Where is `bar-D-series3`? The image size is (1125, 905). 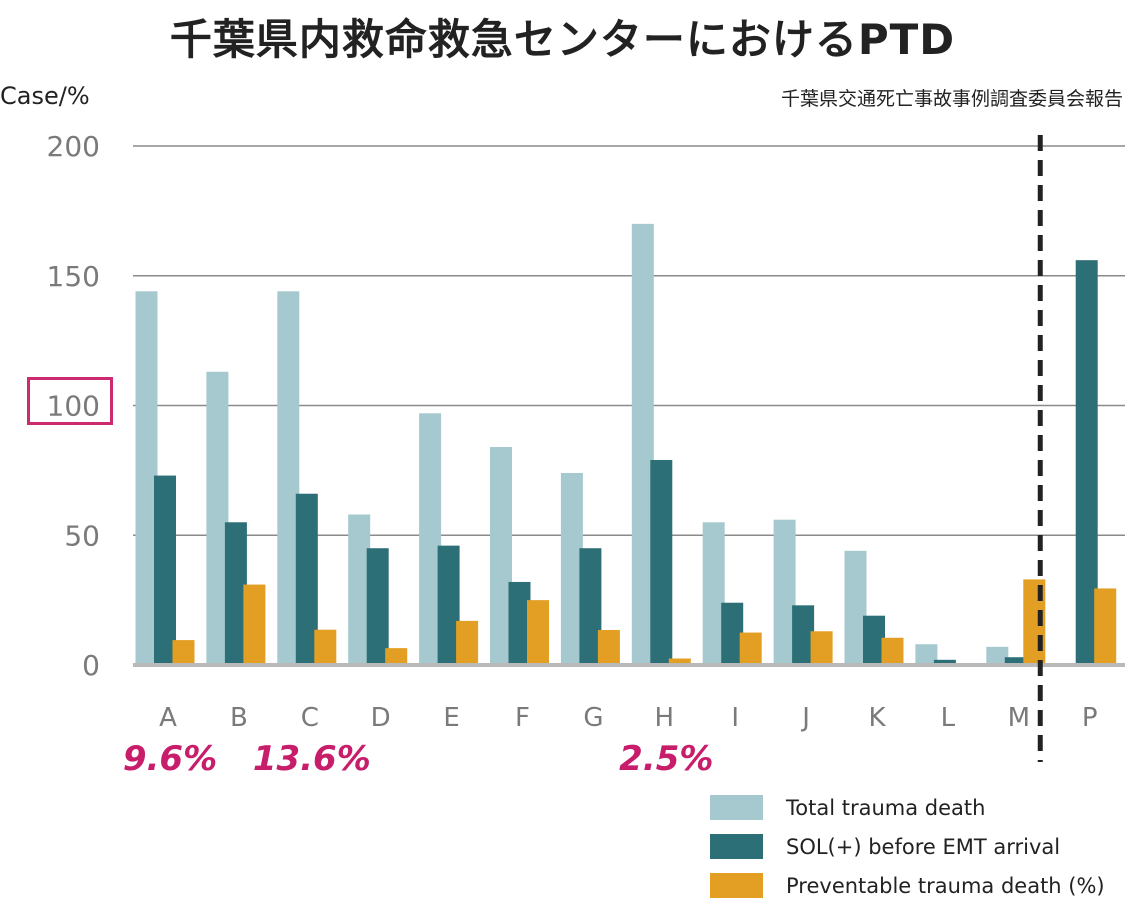
bar-D-series3 is located at coordinates (396, 656).